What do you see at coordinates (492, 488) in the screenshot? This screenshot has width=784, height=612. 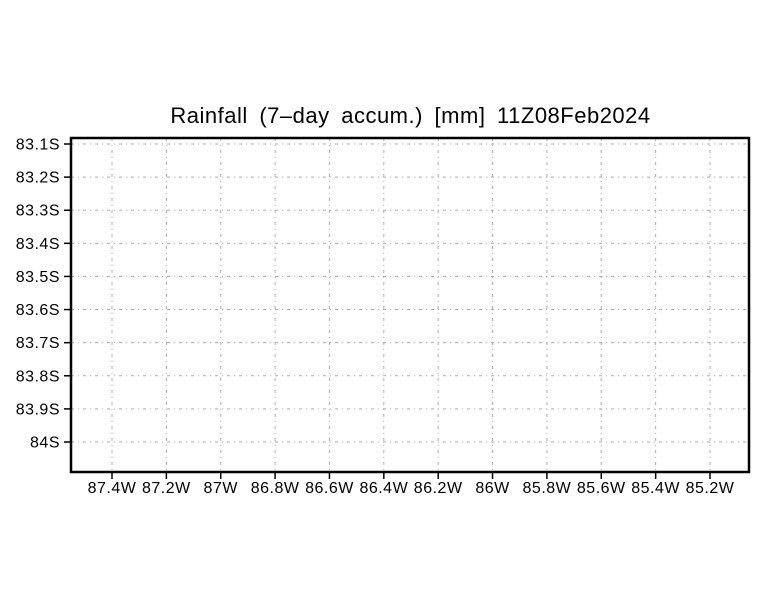 I see `x-tick-label: 86W` at bounding box center [492, 488].